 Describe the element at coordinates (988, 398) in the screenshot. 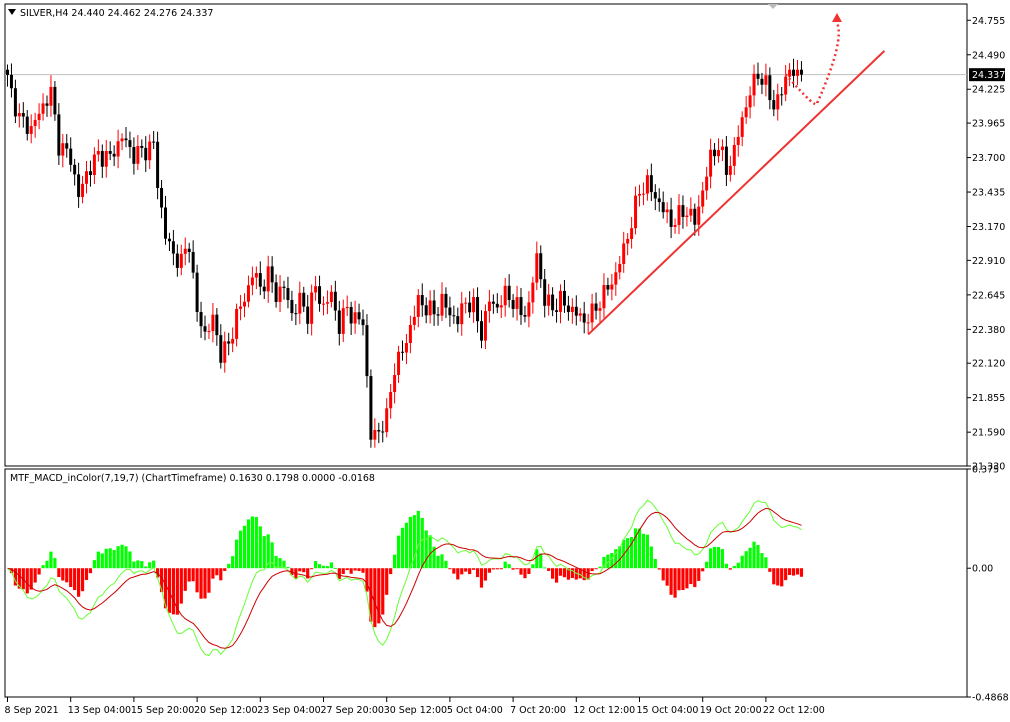

I see `price-tick-label: 21.855` at that location.